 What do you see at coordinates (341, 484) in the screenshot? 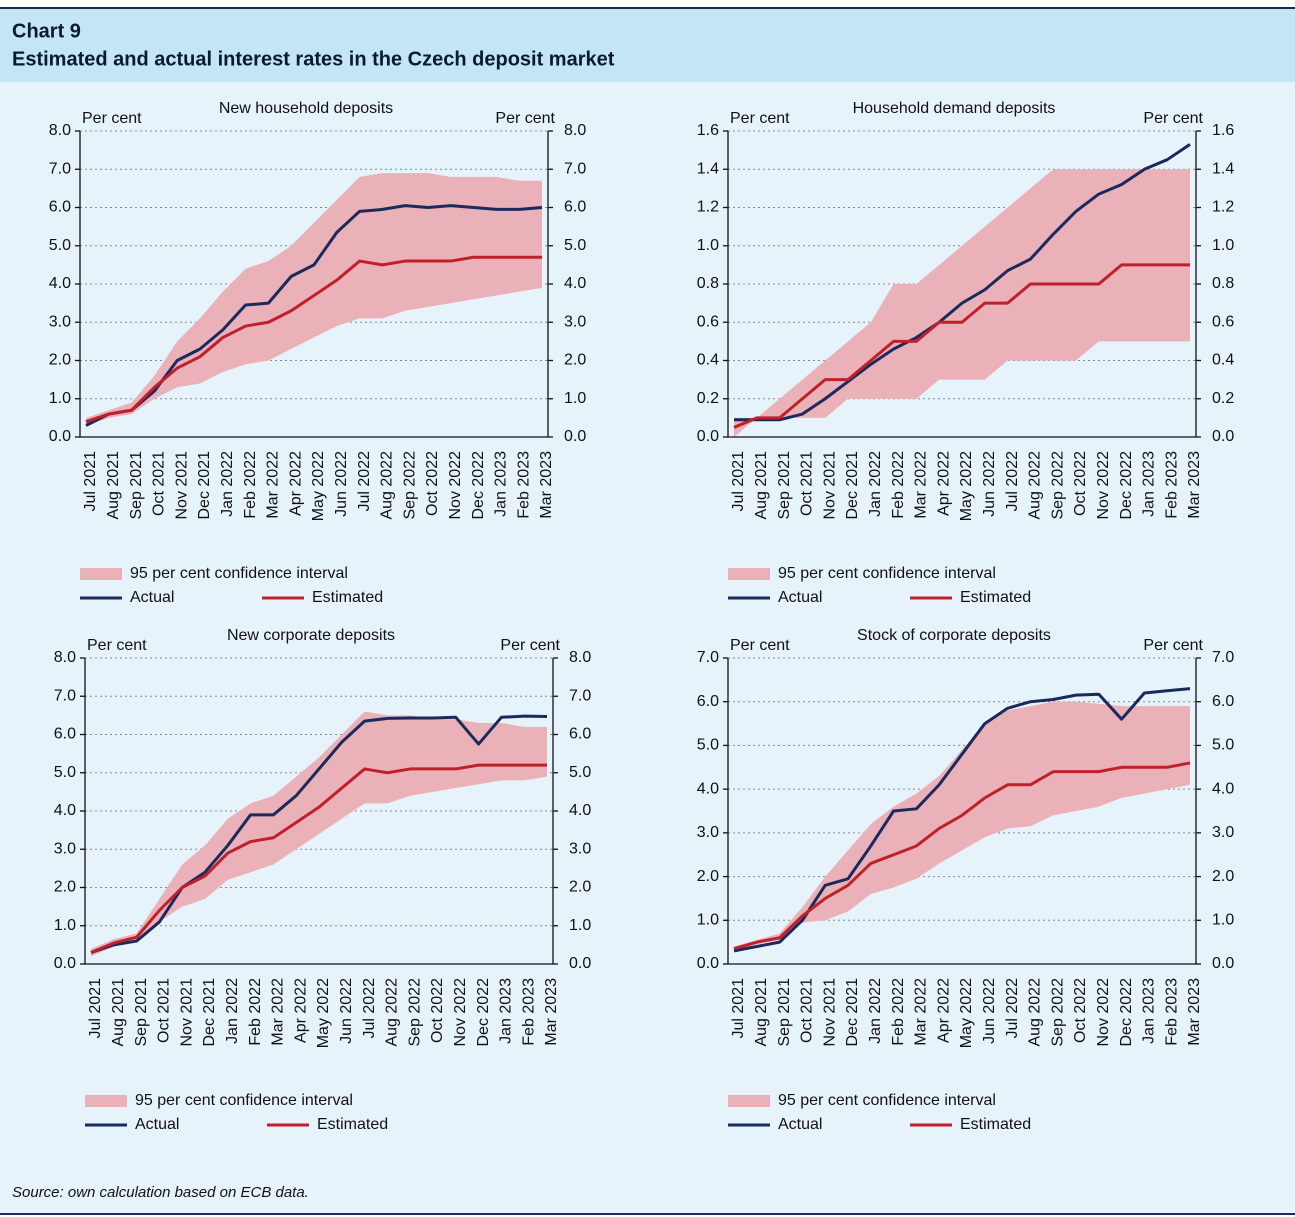
I see `x-tick-label: Jun 2022` at bounding box center [341, 484].